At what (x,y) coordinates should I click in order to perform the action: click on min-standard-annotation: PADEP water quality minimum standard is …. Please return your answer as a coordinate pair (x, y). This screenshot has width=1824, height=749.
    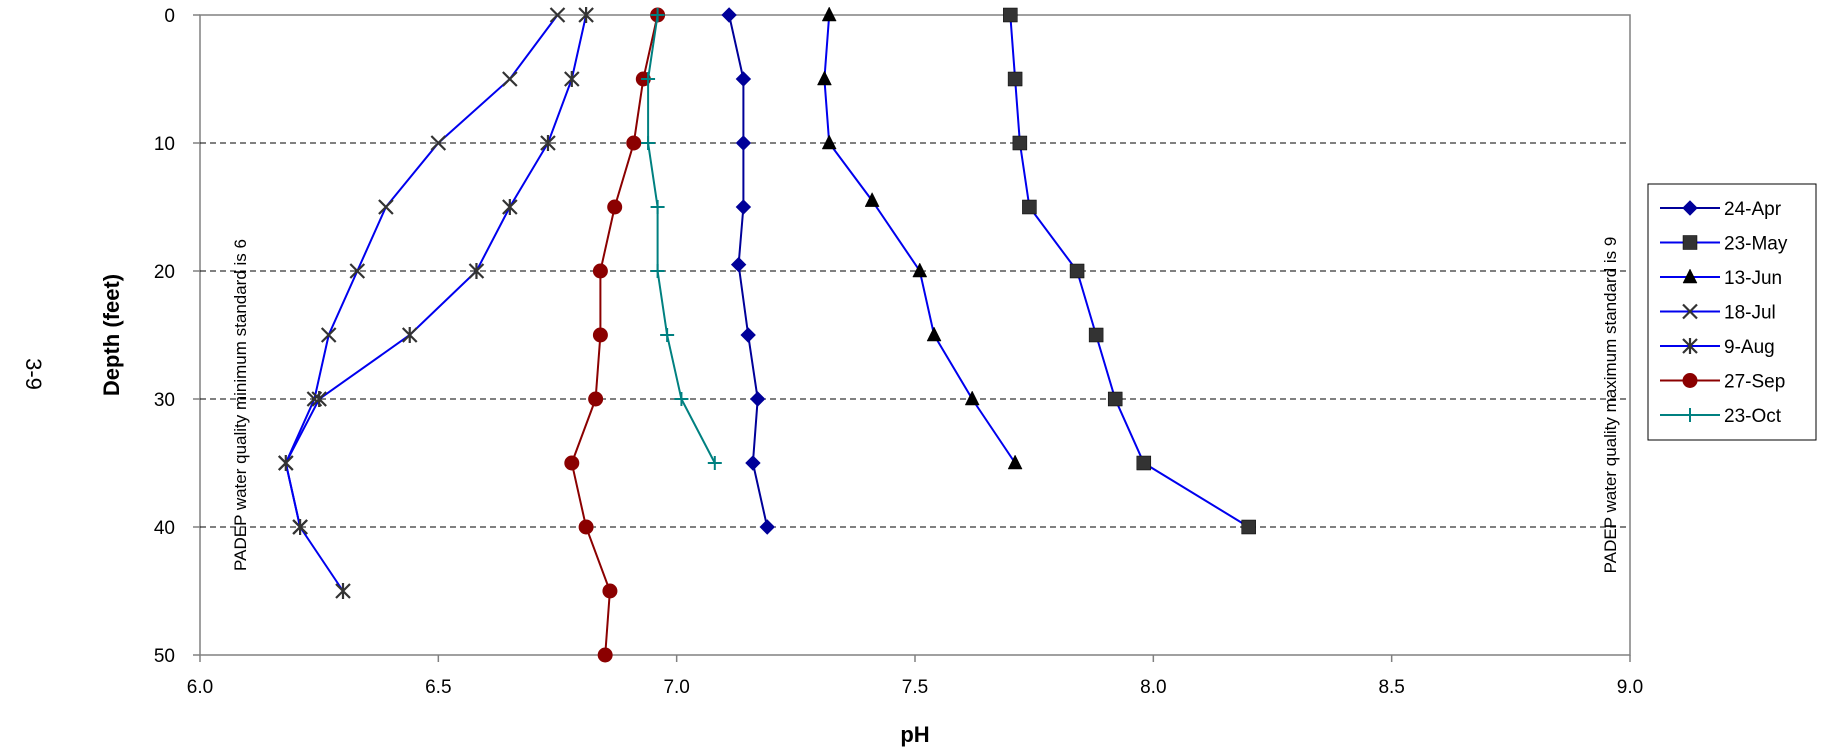
    Looking at the image, I should click on (240, 405).